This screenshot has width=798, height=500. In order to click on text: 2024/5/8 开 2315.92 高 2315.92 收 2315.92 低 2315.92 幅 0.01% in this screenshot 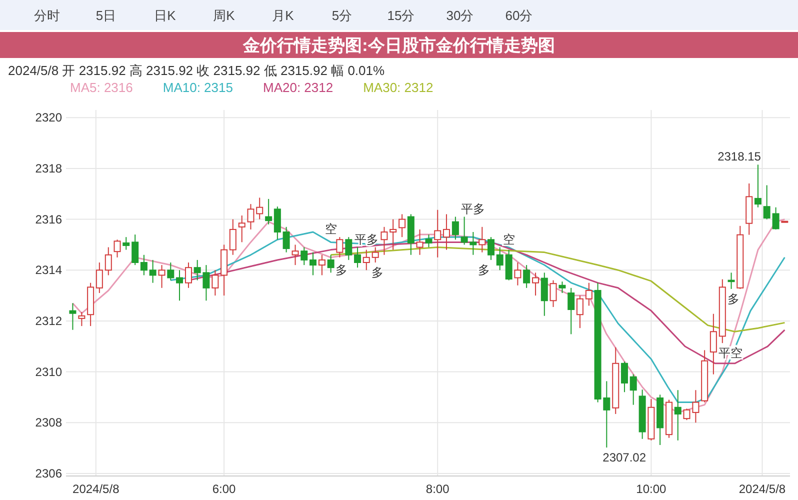, I will do `click(196, 70)`.